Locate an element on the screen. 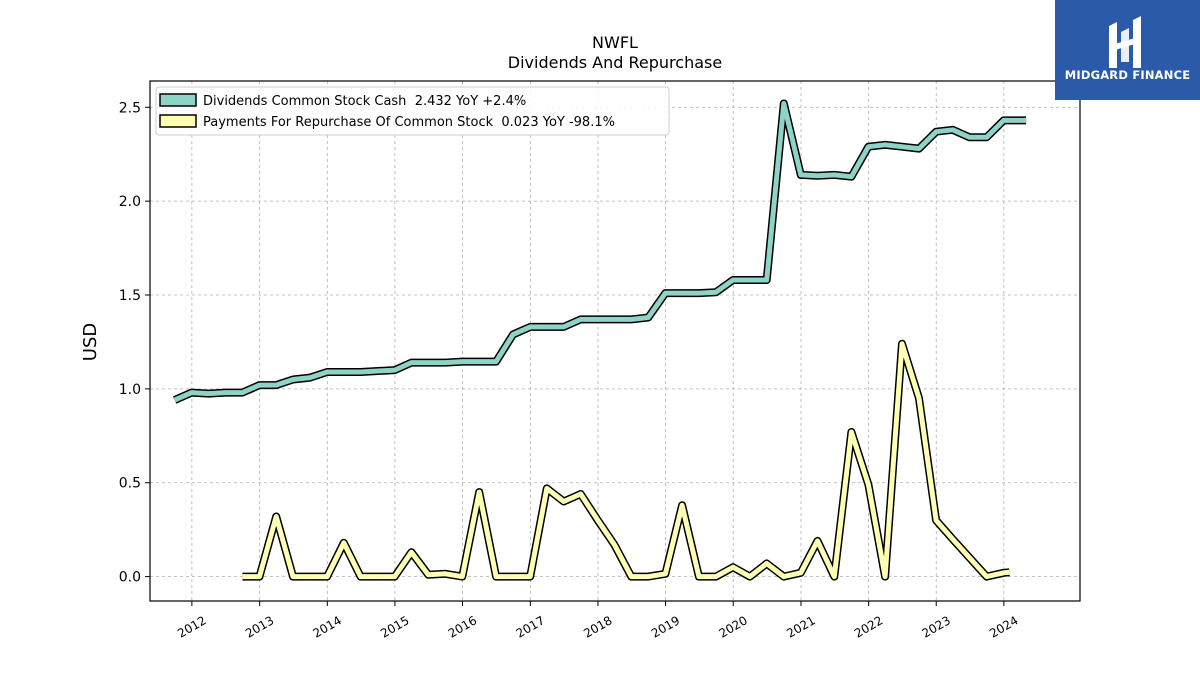 This screenshot has width=1200, height=675. x-tick-label: 2024 is located at coordinates (1003, 626).